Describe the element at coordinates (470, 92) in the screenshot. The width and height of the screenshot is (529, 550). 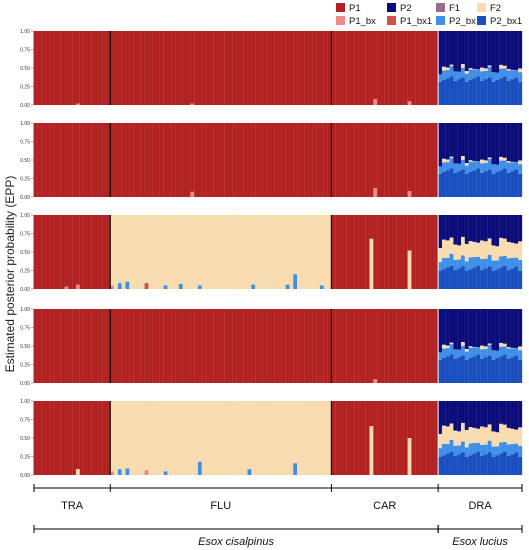
I see `bar-dra-9-p2_bx1` at that location.